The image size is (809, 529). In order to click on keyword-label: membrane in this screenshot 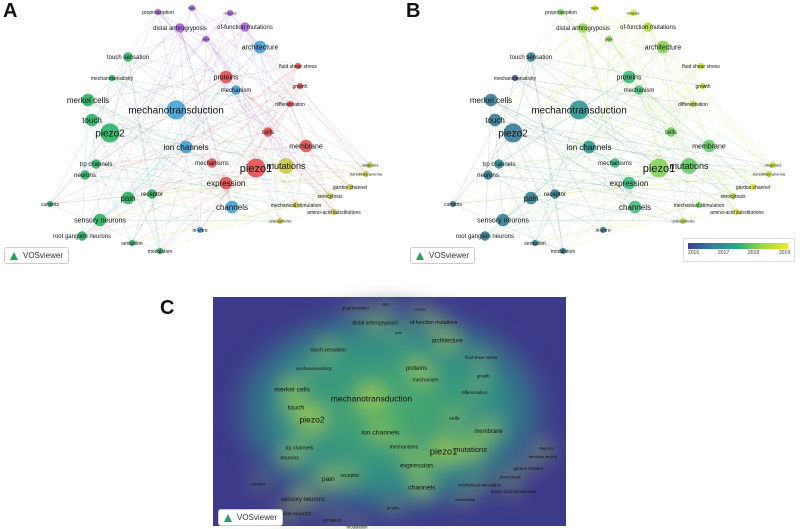, I will do `click(306, 146)`.